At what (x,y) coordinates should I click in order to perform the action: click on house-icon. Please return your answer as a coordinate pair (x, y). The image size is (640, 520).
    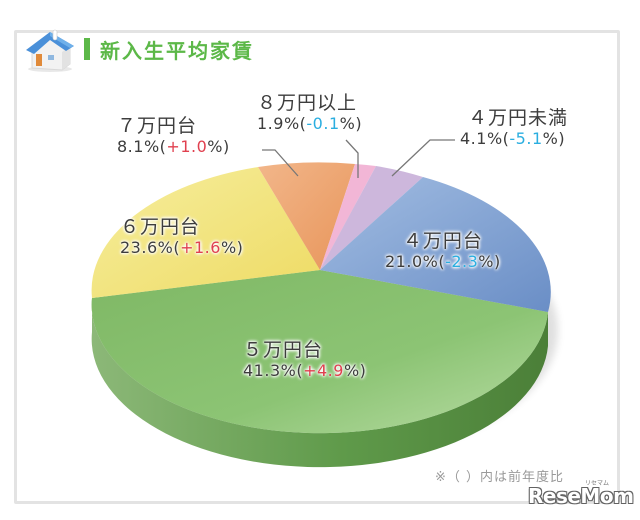
    Looking at the image, I should click on (50, 49).